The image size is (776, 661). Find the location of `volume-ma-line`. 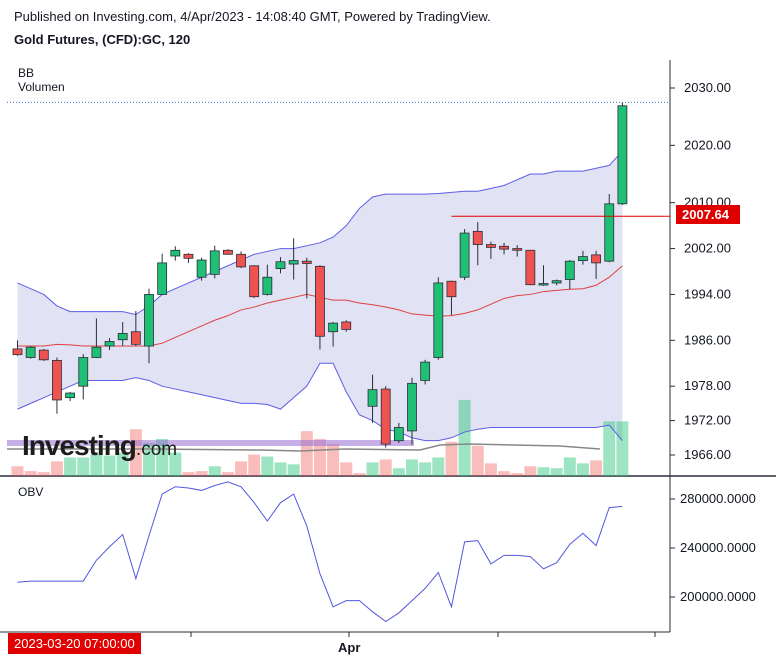

volume-ma-line is located at coordinates (304, 447).